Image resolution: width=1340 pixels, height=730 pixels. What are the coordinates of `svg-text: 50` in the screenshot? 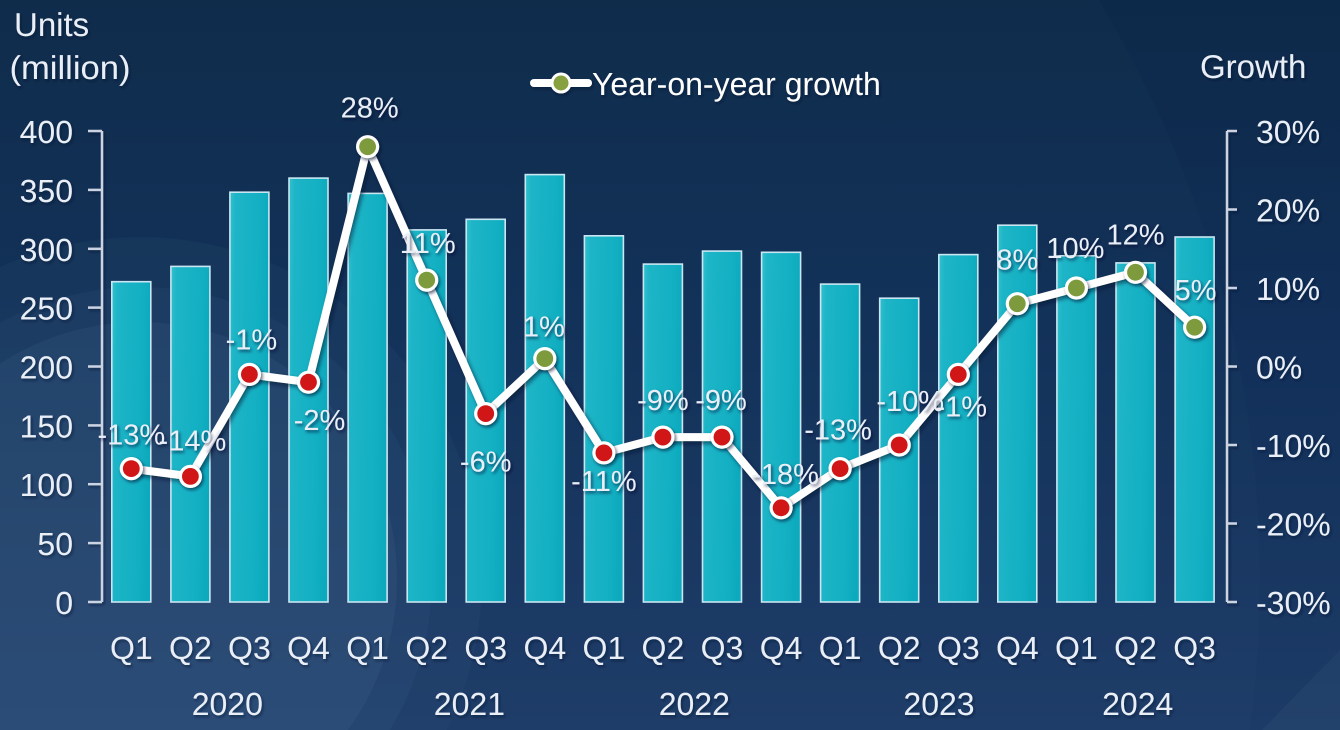 It's located at (55, 544).